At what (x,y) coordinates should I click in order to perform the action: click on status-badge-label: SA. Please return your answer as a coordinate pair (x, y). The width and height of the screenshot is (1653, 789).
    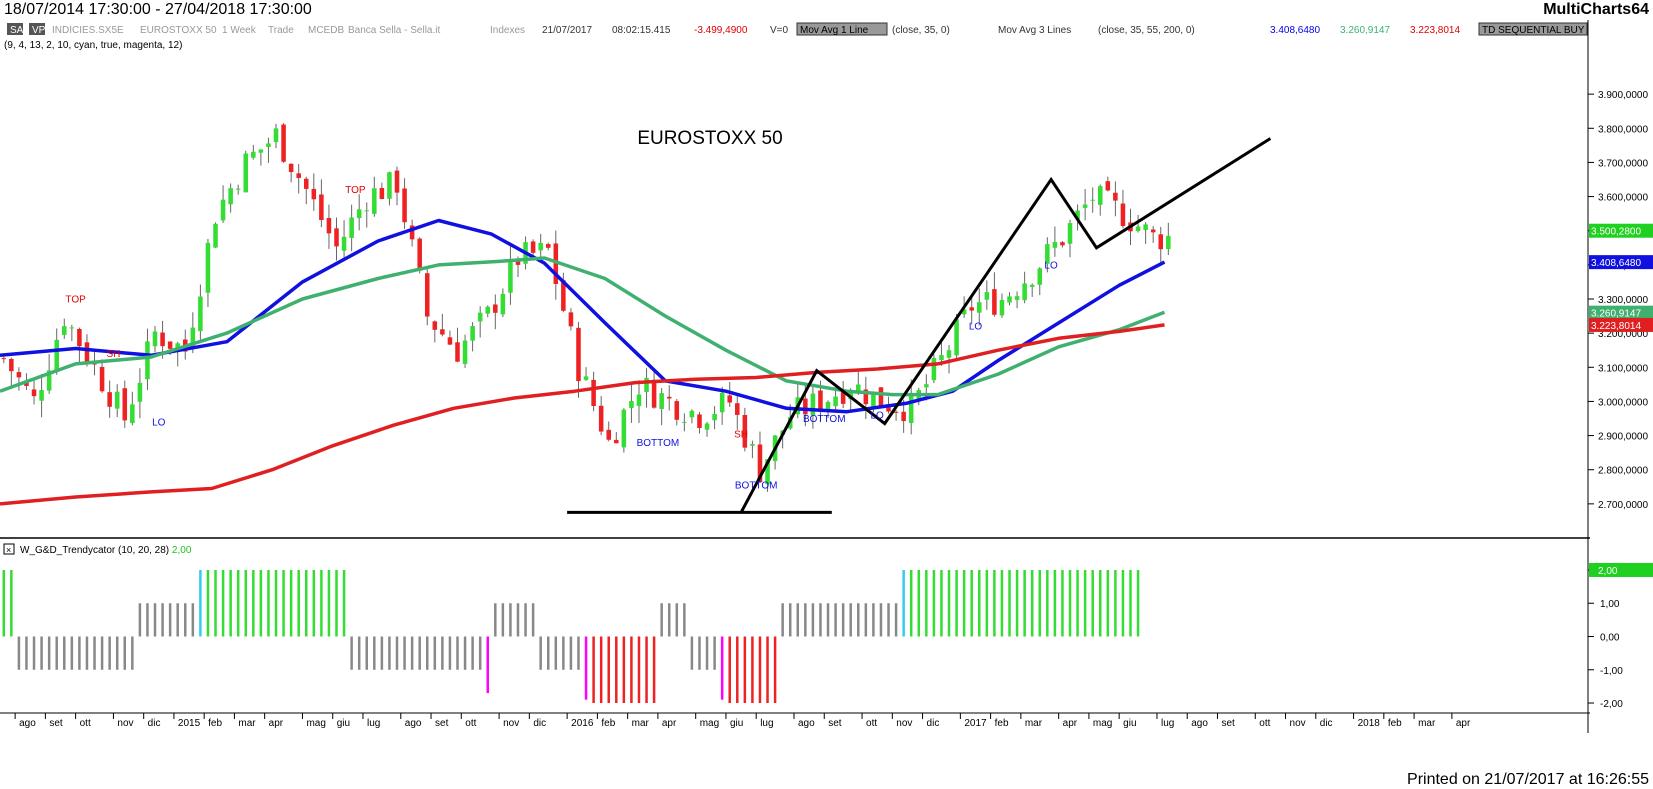
    Looking at the image, I should click on (17, 30).